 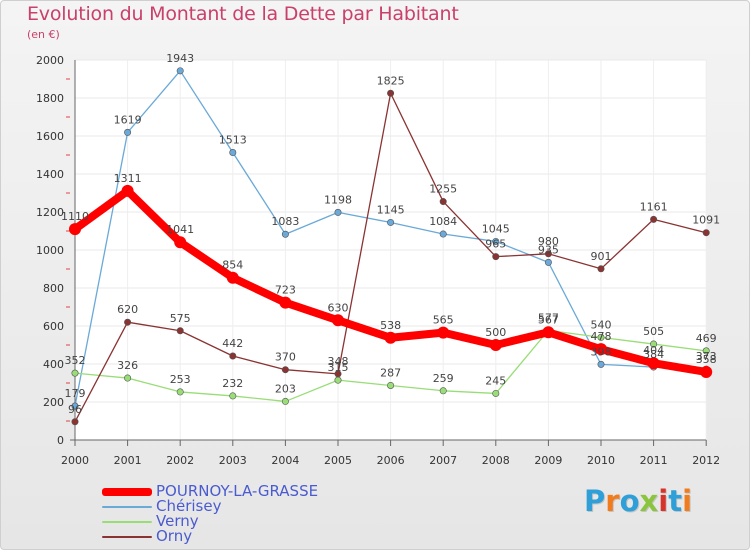 I want to click on data-label: 500, so click(x=495, y=332).